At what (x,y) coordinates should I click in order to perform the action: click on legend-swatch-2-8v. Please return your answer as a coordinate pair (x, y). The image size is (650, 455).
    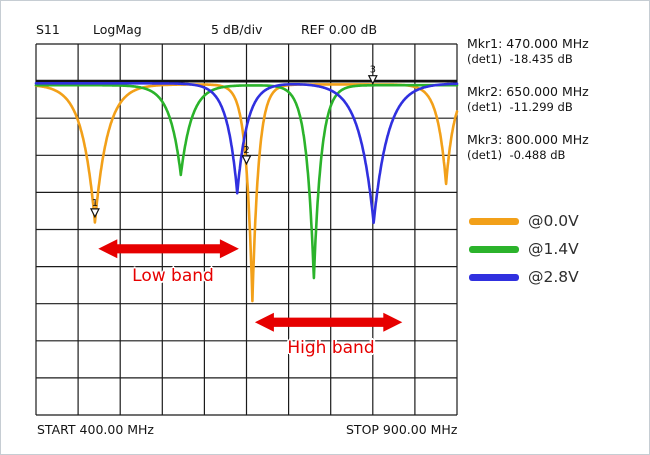
    Looking at the image, I should click on (494, 277).